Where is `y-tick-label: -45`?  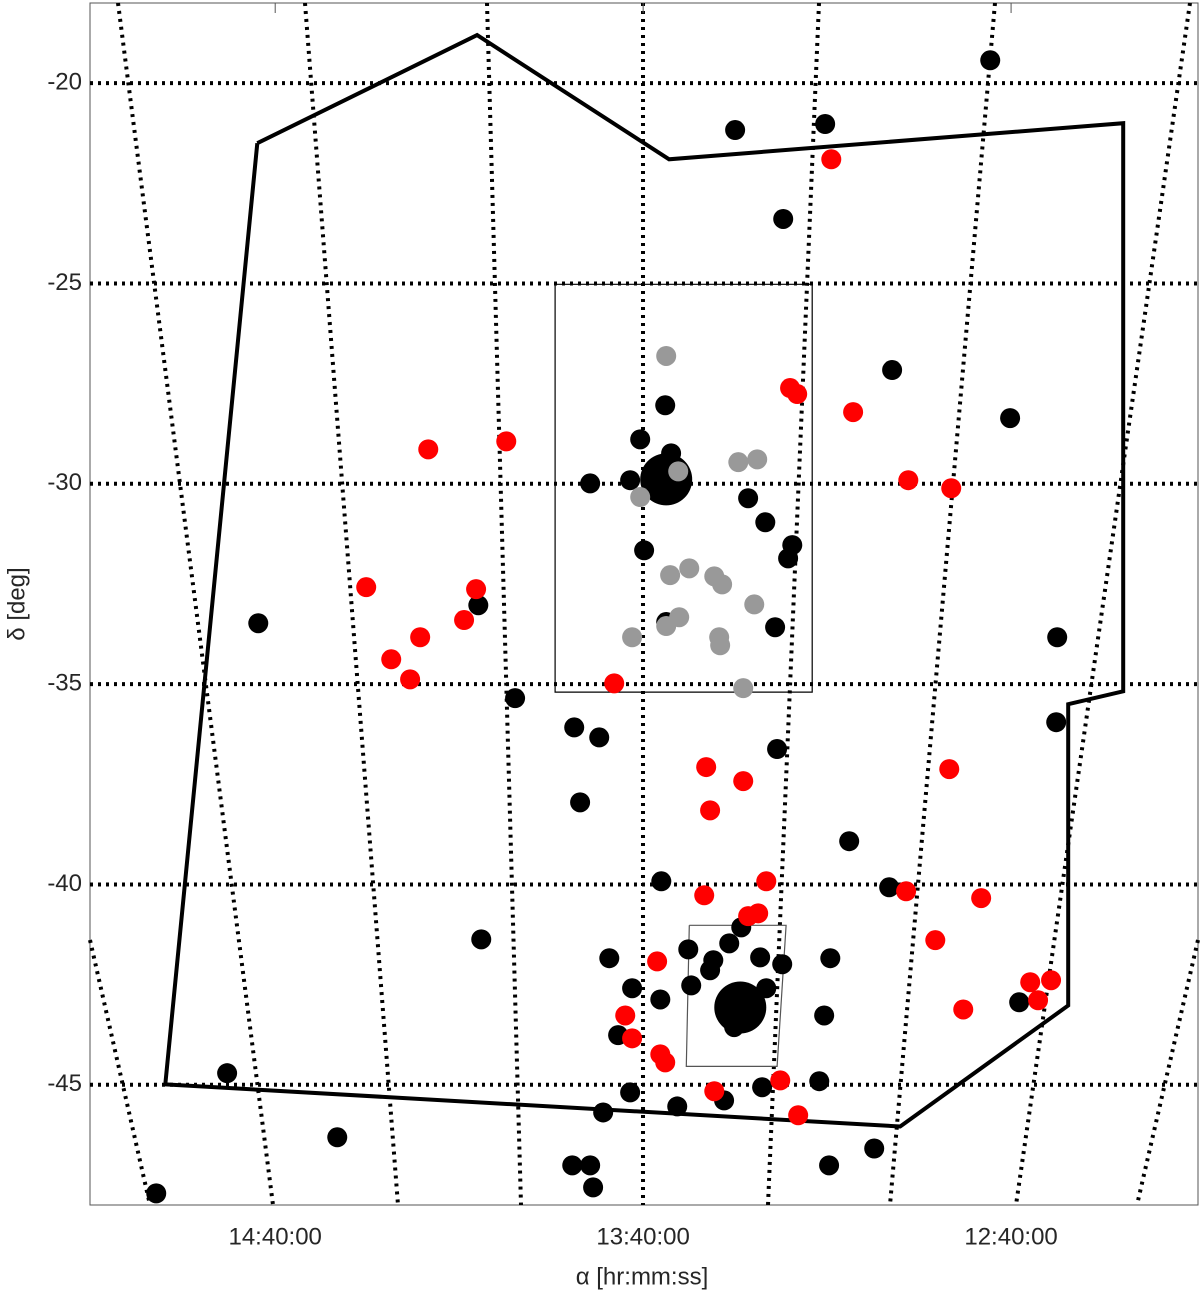
y-tick-label: -45 is located at coordinates (64, 1083).